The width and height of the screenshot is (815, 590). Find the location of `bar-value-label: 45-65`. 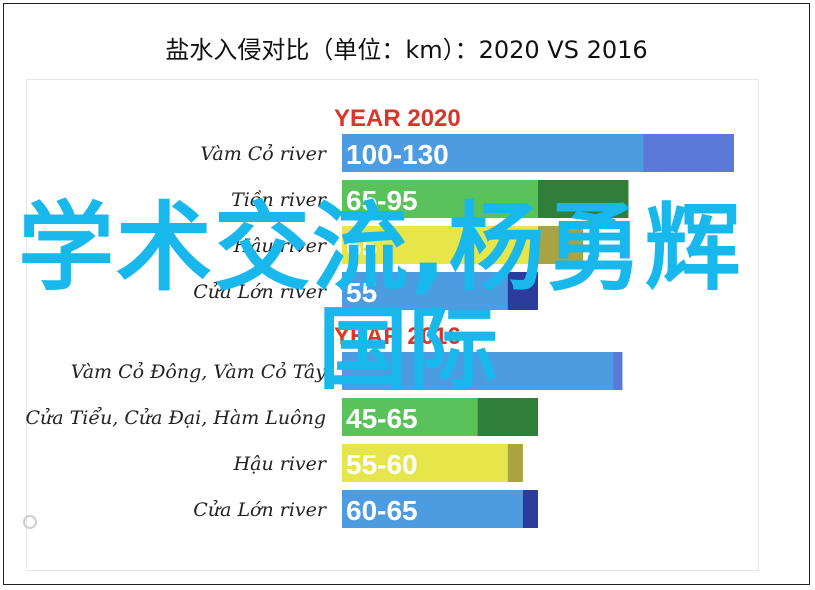

bar-value-label: 45-65 is located at coordinates (382, 418).